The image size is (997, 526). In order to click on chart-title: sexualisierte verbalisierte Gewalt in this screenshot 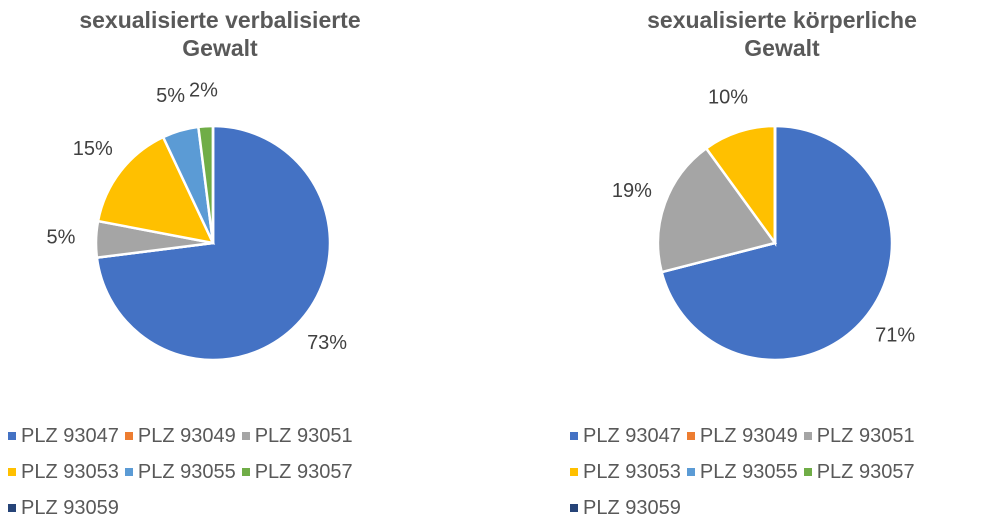, I will do `click(220, 34)`.